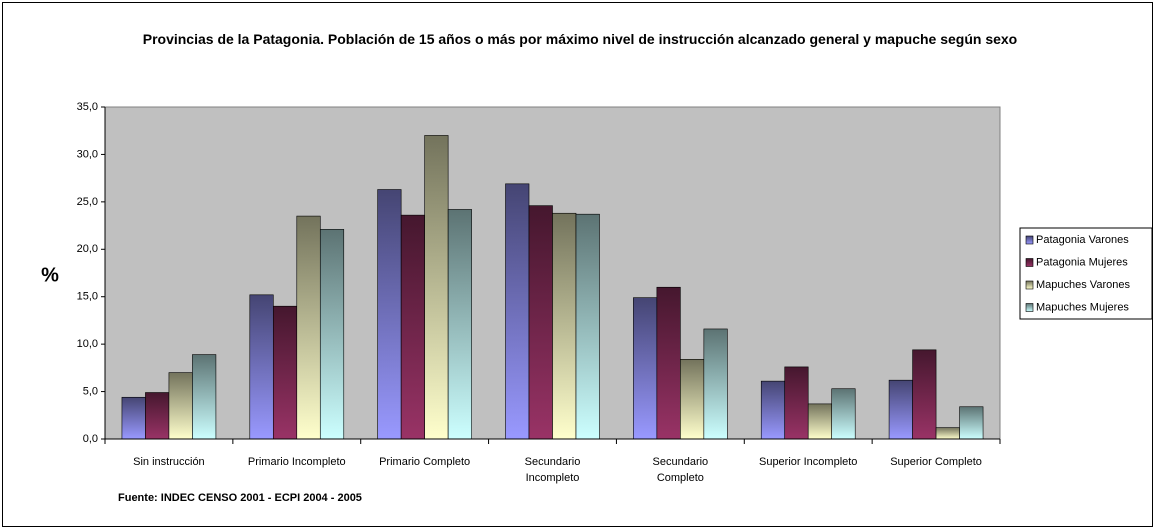  Describe the element at coordinates (553, 470) in the screenshot. I see `x-tick-label: Secundario Incompleto` at that location.